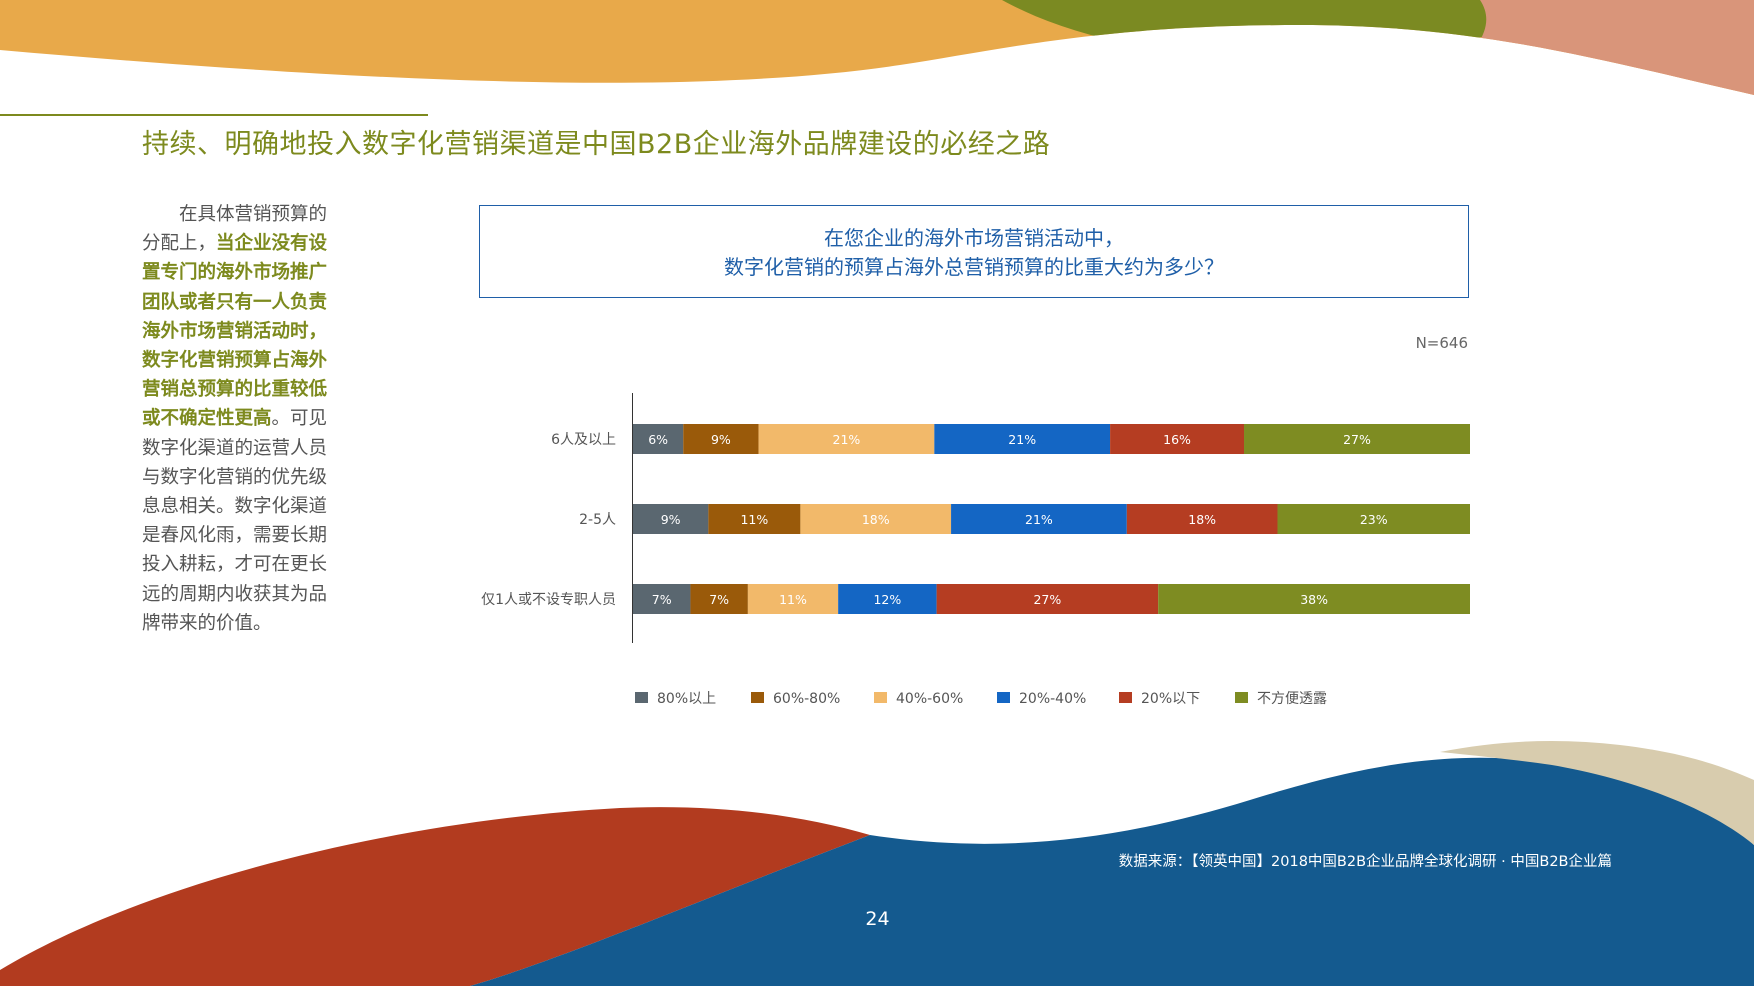 This screenshot has width=1754, height=986. What do you see at coordinates (548, 600) in the screenshot?
I see `category-label: 仅1人或不设专职人员` at bounding box center [548, 600].